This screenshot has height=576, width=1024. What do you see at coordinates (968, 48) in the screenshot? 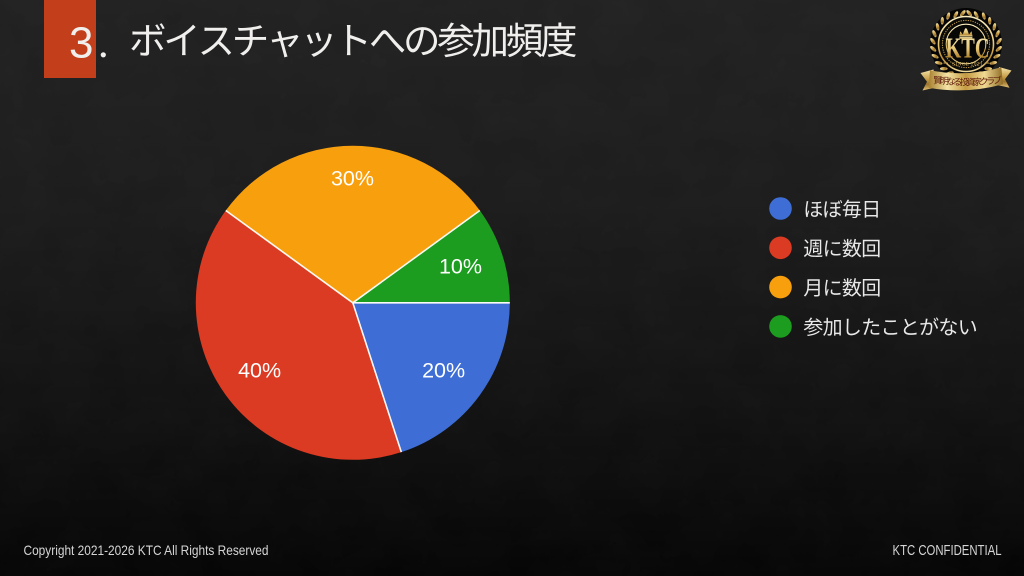
I see `svg-text: KTC` at bounding box center [968, 48].